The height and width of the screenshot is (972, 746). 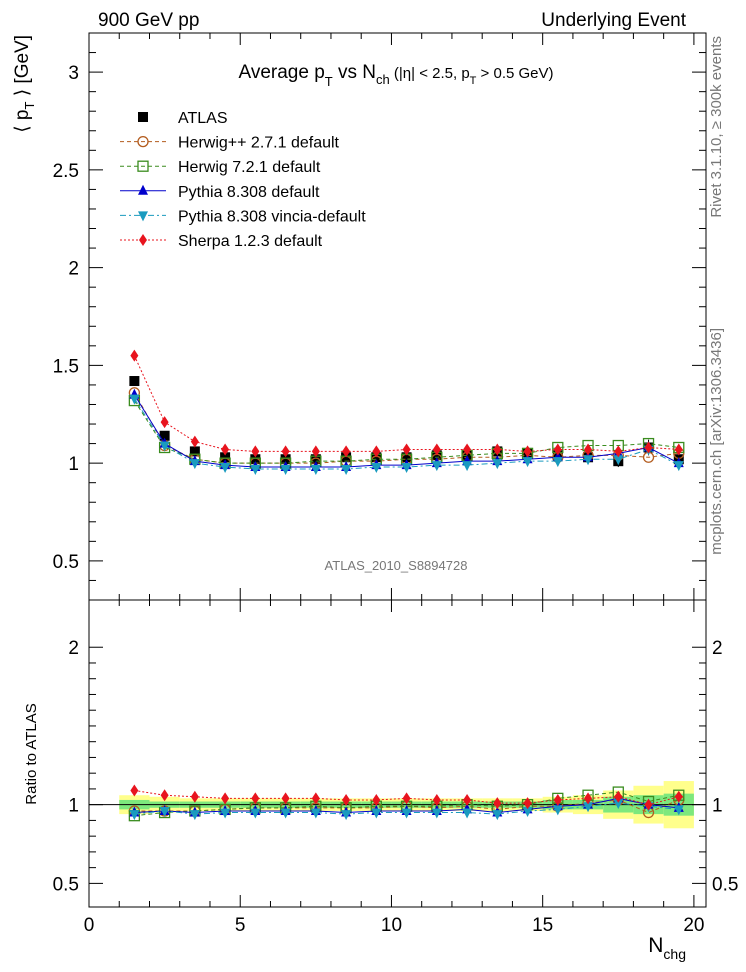 What do you see at coordinates (89, 925) in the screenshot?
I see `x-tick-label: 0` at bounding box center [89, 925].